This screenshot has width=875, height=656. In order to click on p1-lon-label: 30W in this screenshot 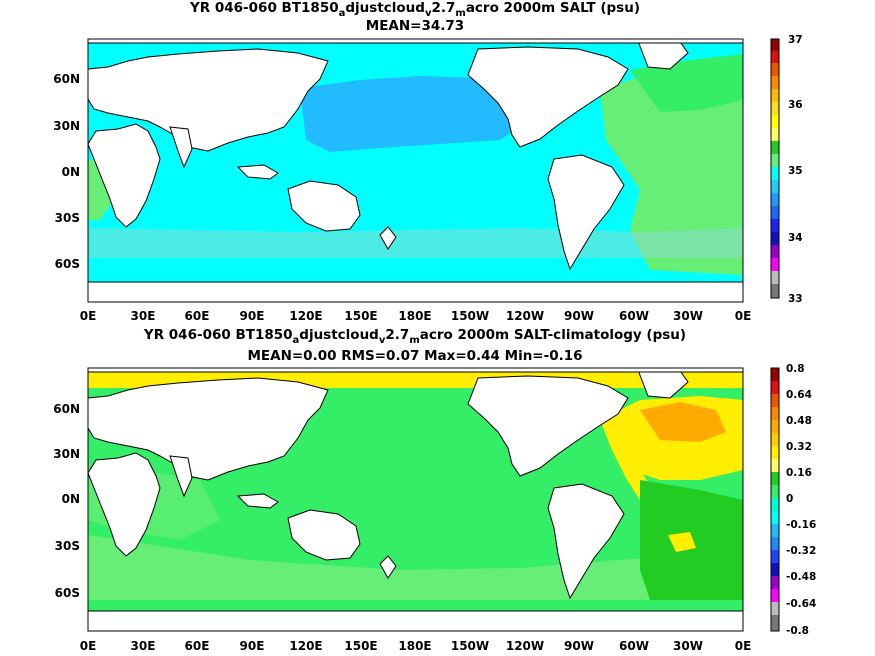, I will do `click(688, 316)`.